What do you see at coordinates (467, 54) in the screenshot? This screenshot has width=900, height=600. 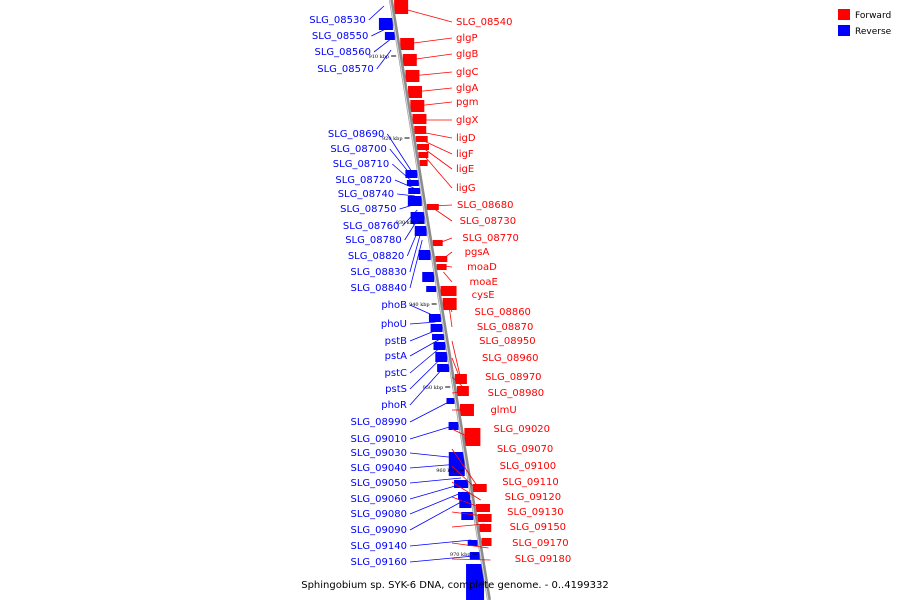 I see `forward-gene-label: glgB` at bounding box center [467, 54].